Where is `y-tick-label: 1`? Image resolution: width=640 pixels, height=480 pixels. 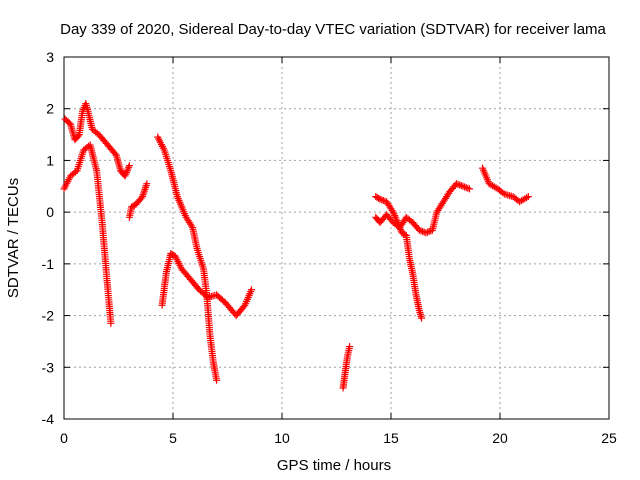
y-tick-label: 1 is located at coordinates (50, 160).